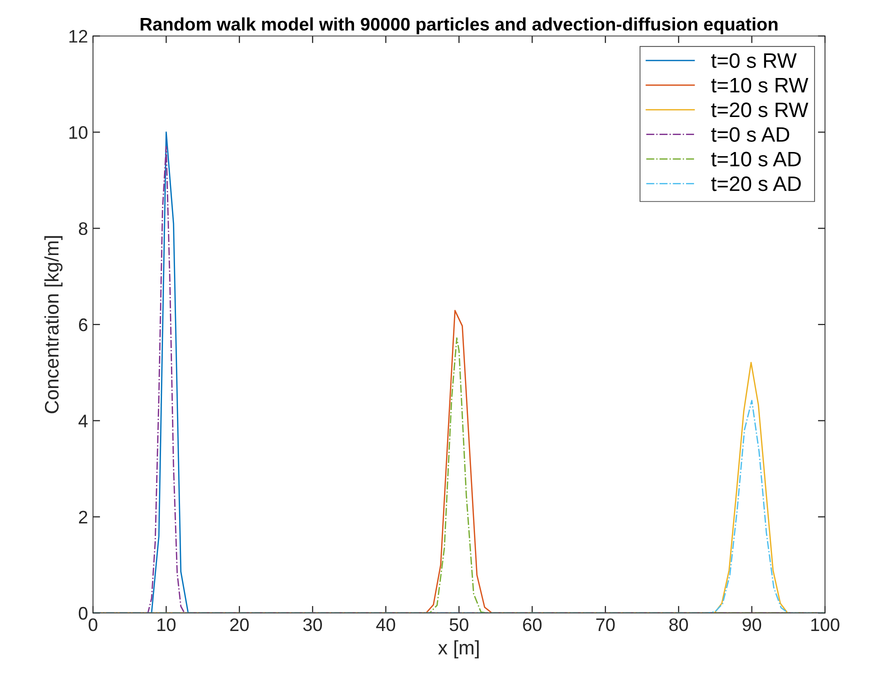  Describe the element at coordinates (752, 625) in the screenshot. I see `x-tick-label: 90` at that location.